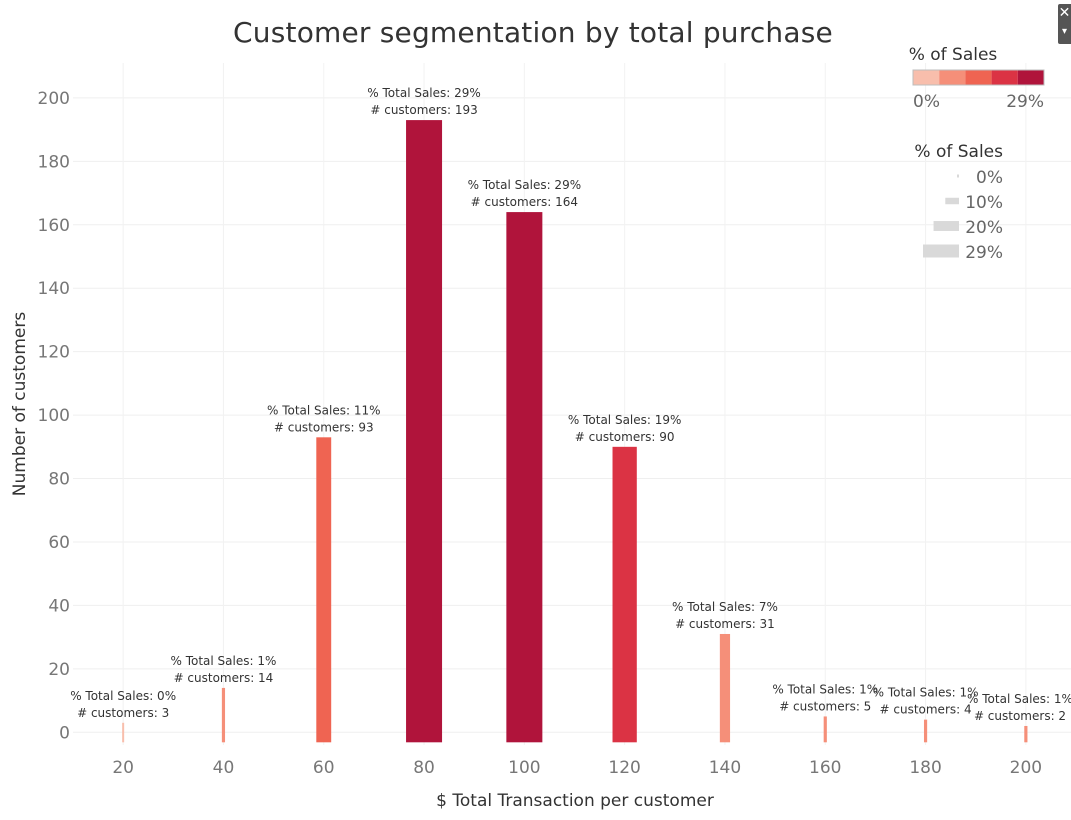  I want to click on y-tick-label: 140, so click(54, 289).